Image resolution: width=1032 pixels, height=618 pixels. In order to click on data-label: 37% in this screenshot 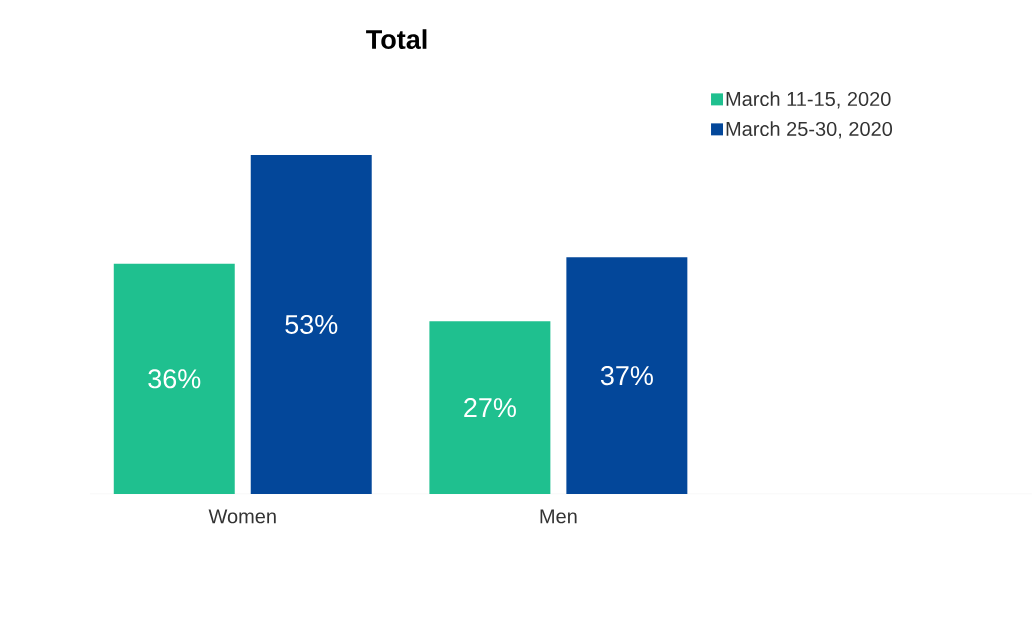, I will do `click(626, 376)`.